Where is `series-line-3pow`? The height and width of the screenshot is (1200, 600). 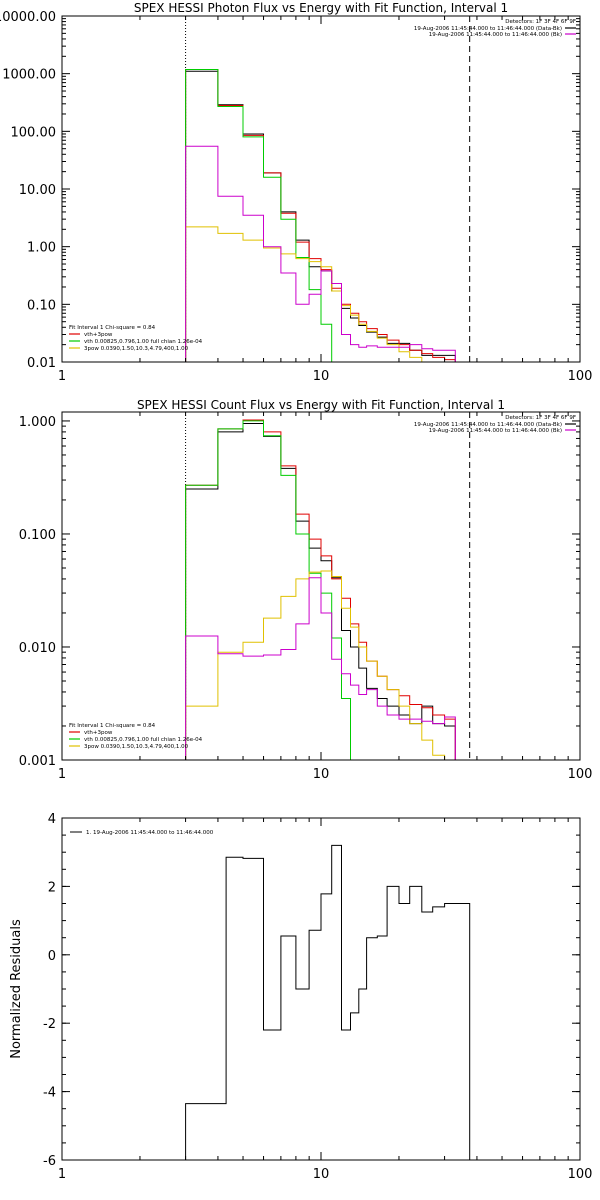
series-line-3pow is located at coordinates (320, 665).